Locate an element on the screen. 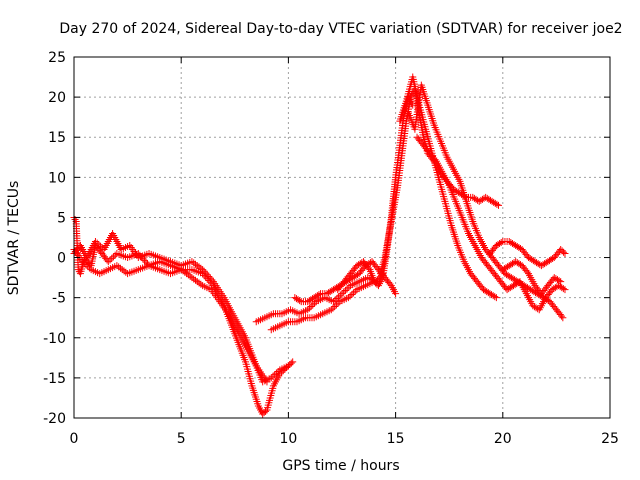 The width and height of the screenshot is (640, 480). x-axis-label: GPS time / hours is located at coordinates (340, 466).